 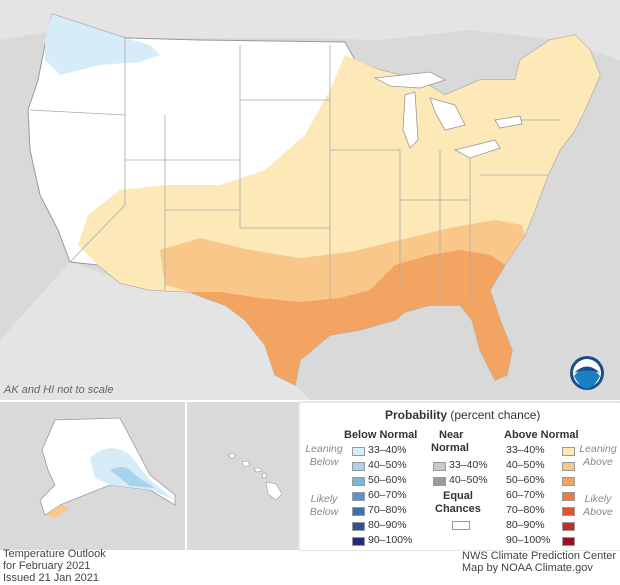 I want to click on below-33-40-zone, so click(x=102, y=44).